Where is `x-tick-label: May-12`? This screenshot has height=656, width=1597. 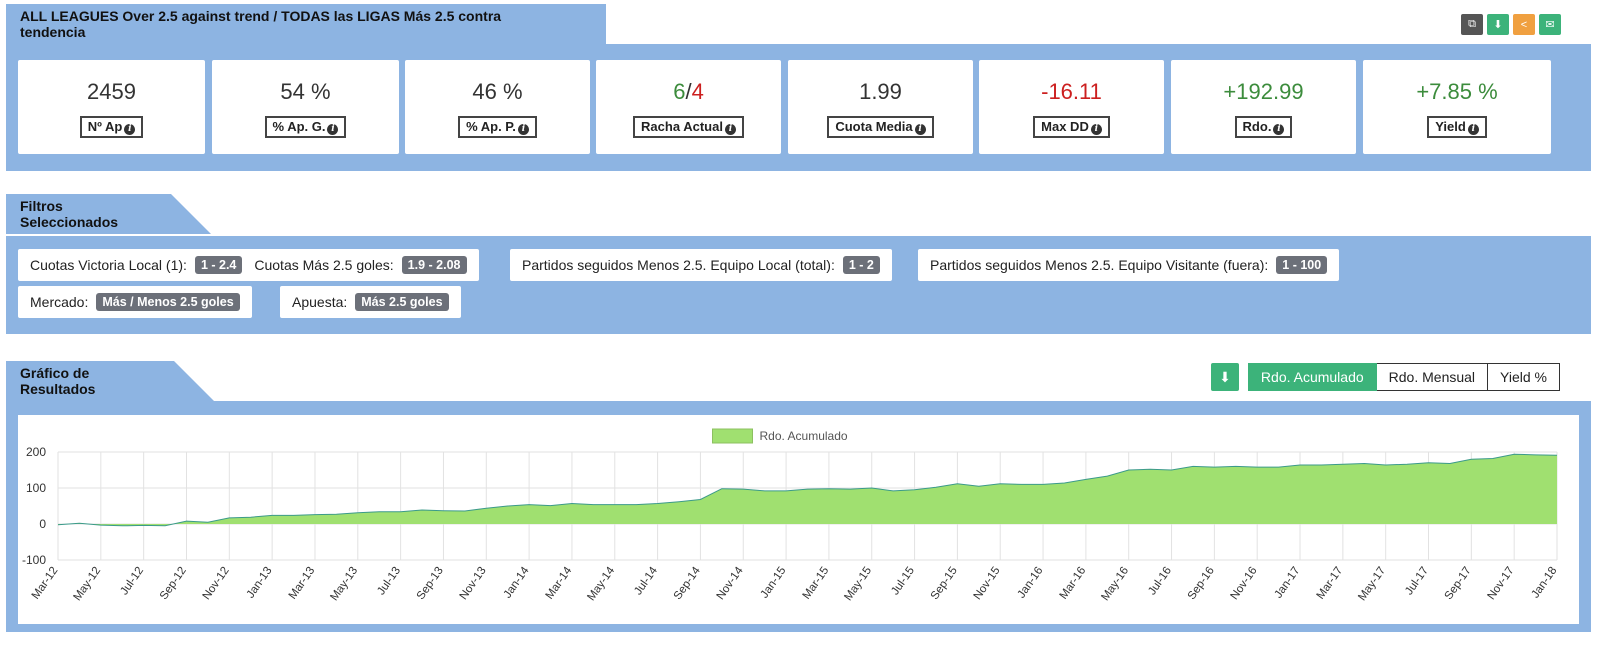 x-tick-label: May-12 is located at coordinates (87, 584).